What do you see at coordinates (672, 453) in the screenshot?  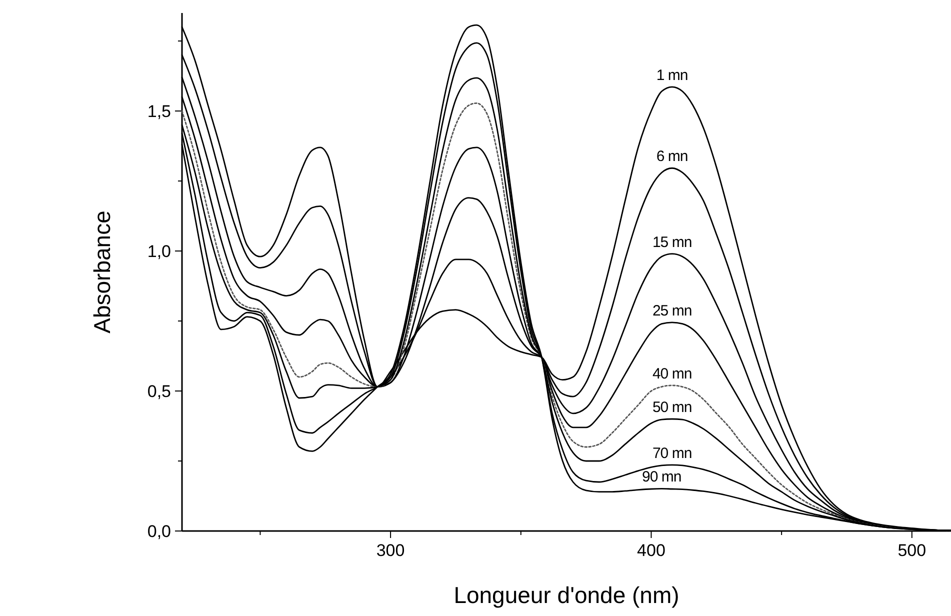 I see `series-label: 70 mn` at bounding box center [672, 453].